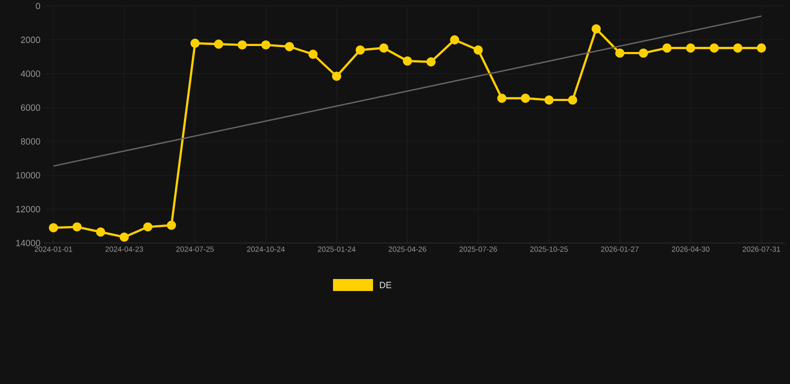  What do you see at coordinates (30, 107) in the screenshot?
I see `y-tick-label: 6000` at bounding box center [30, 107].